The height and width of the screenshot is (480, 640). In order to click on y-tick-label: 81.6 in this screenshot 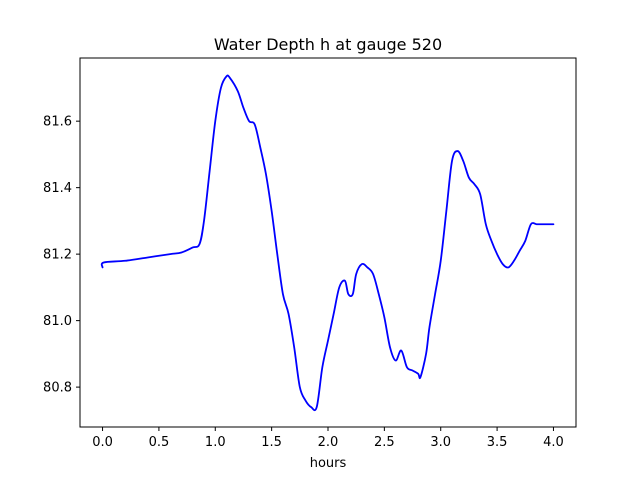, I will do `click(57, 122)`.